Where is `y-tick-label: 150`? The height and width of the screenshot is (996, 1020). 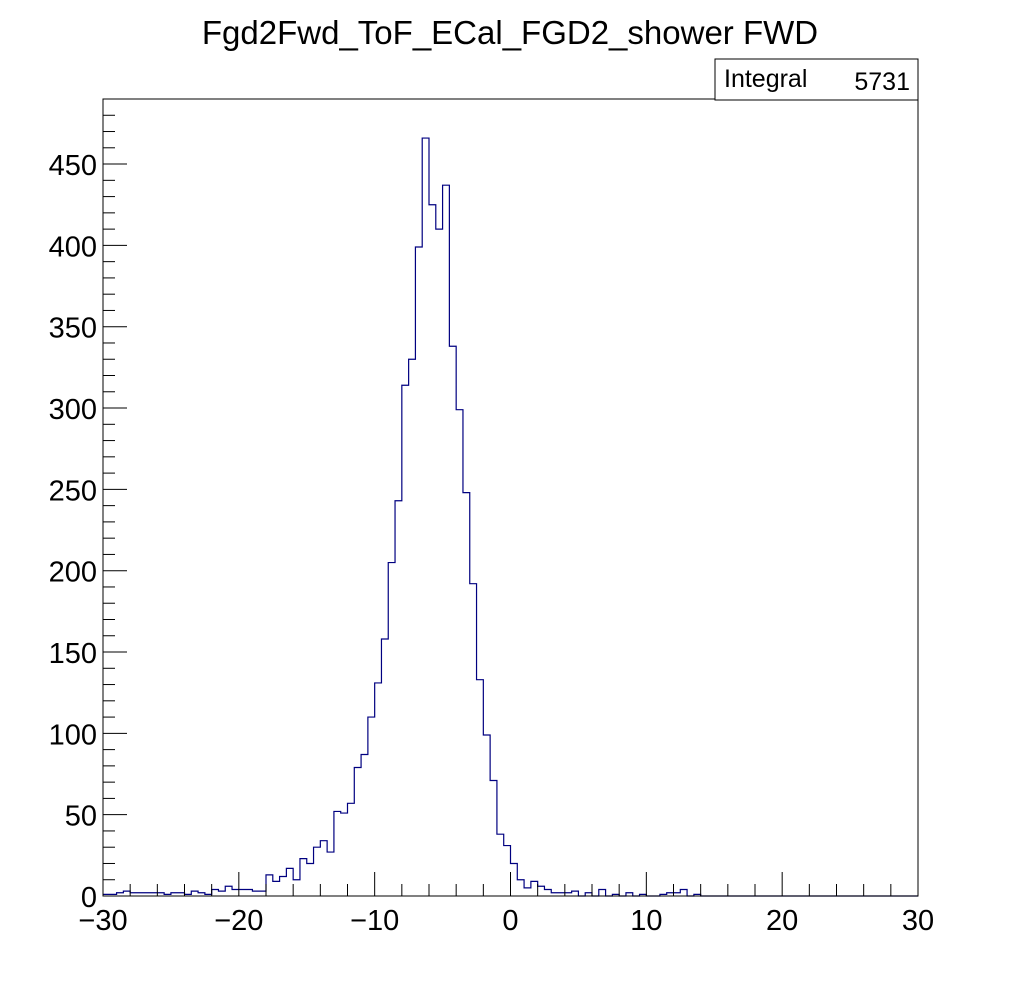
y-tick-label: 150 is located at coordinates (73, 654).